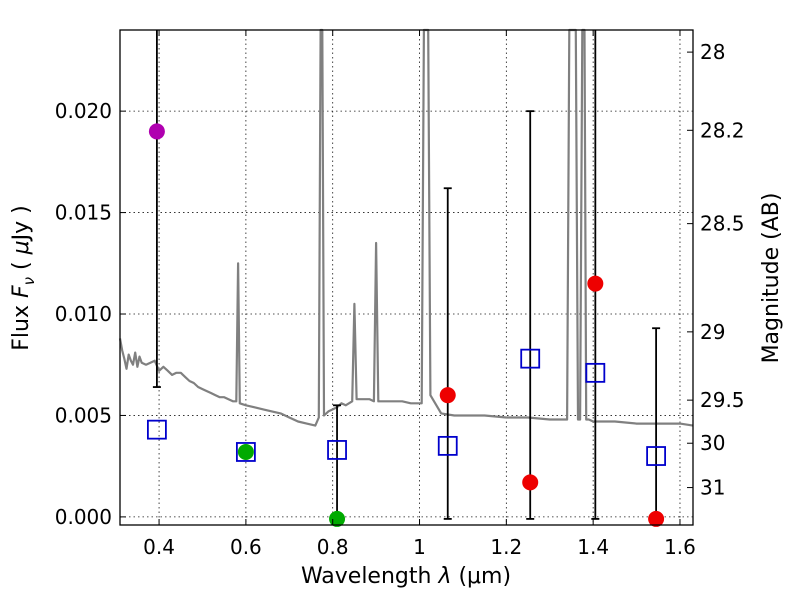 The width and height of the screenshot is (800, 600). What do you see at coordinates (712, 332) in the screenshot?
I see `y2-tick-label: 29` at bounding box center [712, 332].